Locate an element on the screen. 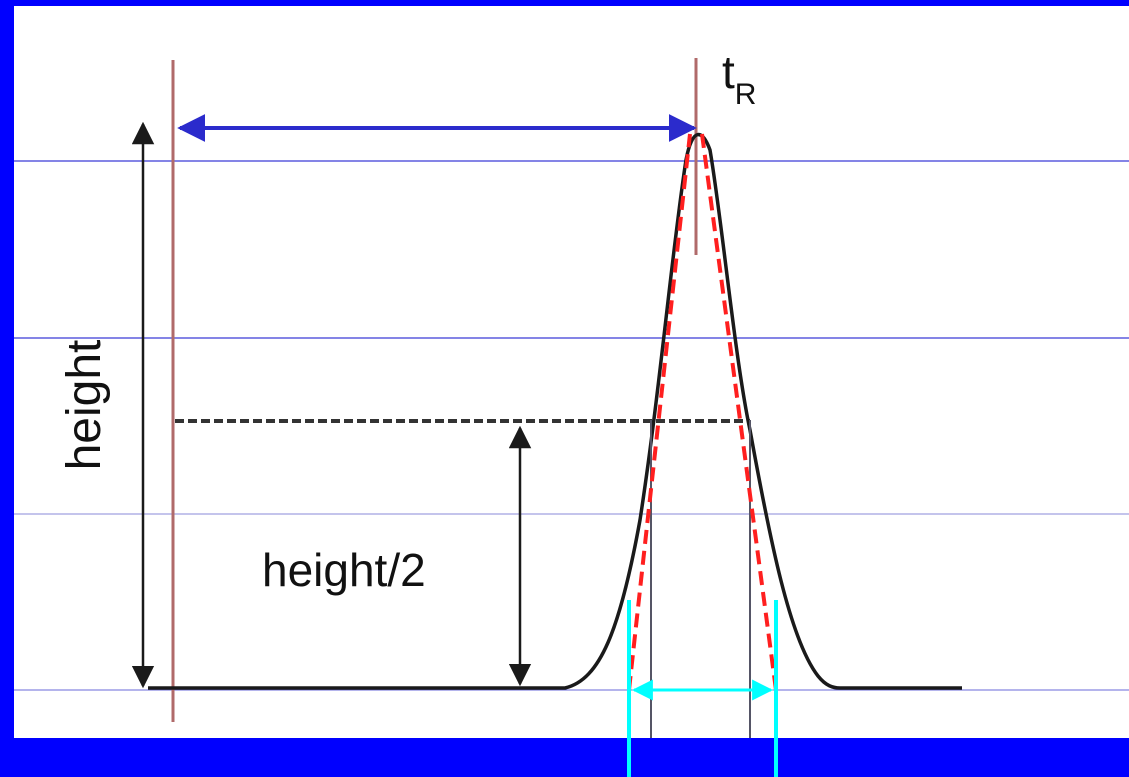 This screenshot has width=1129, height=777. half-height-label: height/2 is located at coordinates (344, 570).